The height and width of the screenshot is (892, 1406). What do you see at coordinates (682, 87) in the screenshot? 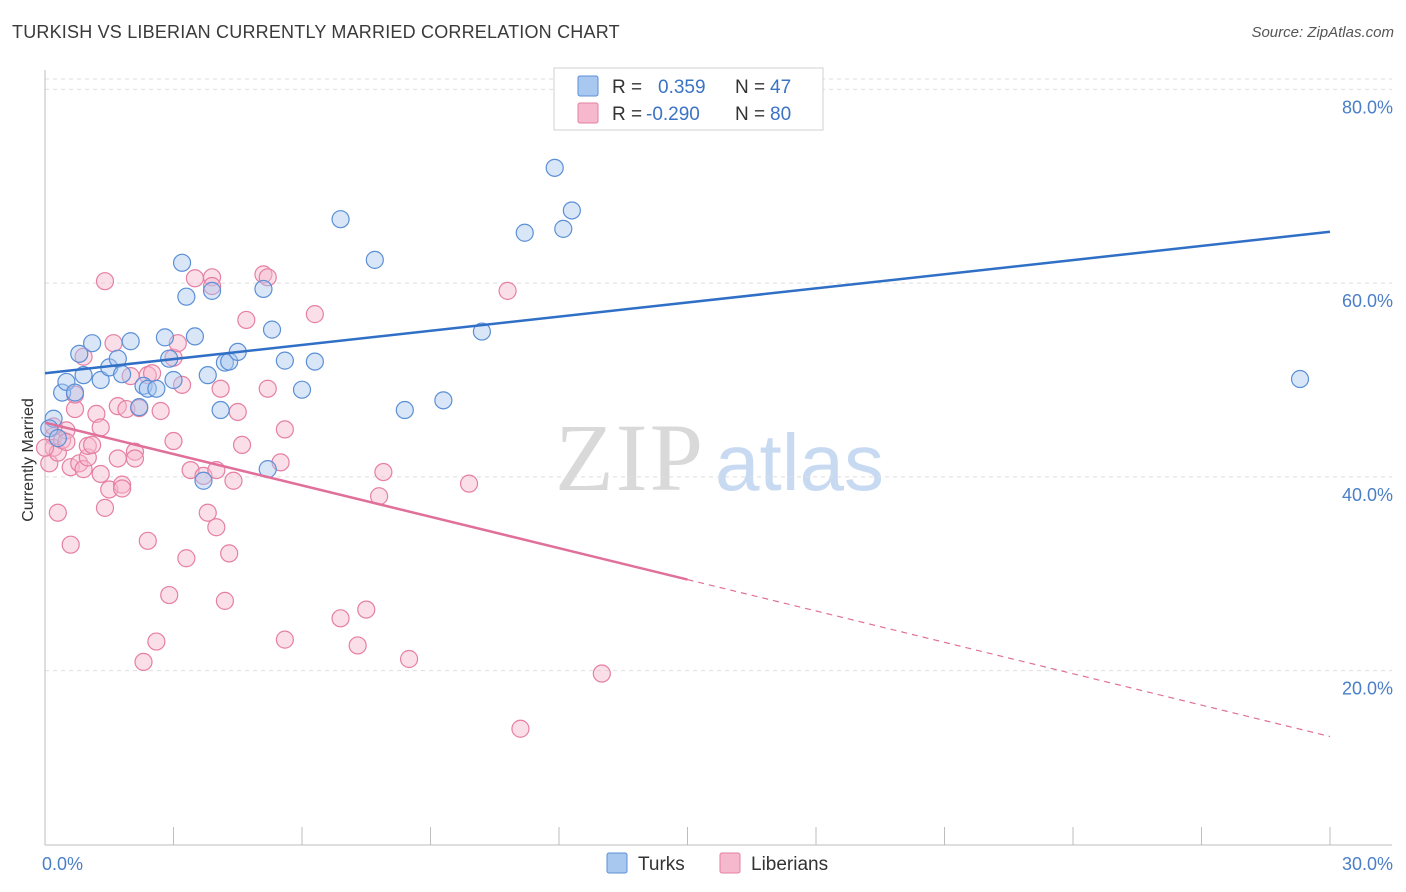
I see `legend-r-value-turks: 0.359` at bounding box center [682, 87].